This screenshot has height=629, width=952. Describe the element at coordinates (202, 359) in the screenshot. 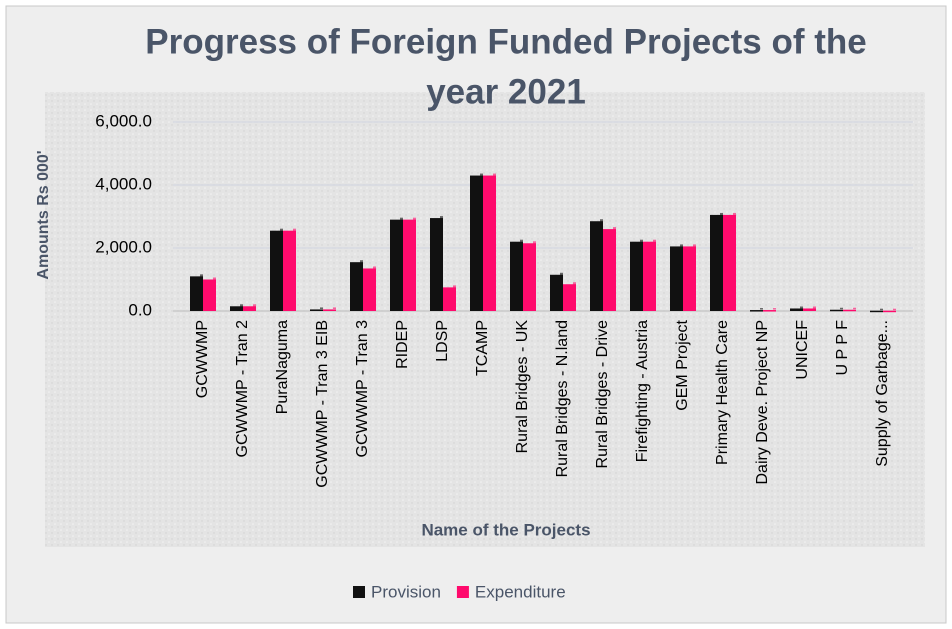

I see `x-tick-label: GCWWMP` at that location.